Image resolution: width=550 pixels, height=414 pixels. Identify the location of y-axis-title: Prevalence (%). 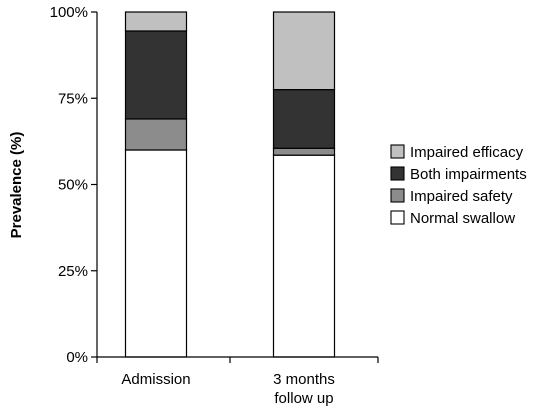
(16, 185).